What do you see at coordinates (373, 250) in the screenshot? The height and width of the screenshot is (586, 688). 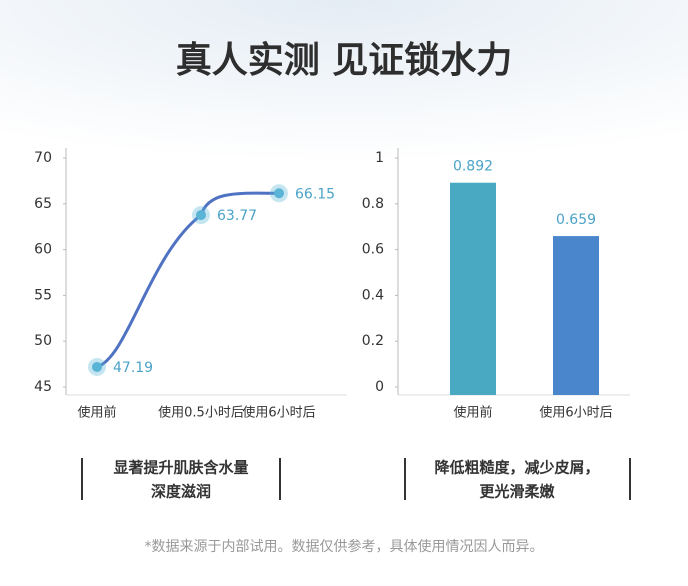 I see `y-tick-label: 0.6` at bounding box center [373, 250].